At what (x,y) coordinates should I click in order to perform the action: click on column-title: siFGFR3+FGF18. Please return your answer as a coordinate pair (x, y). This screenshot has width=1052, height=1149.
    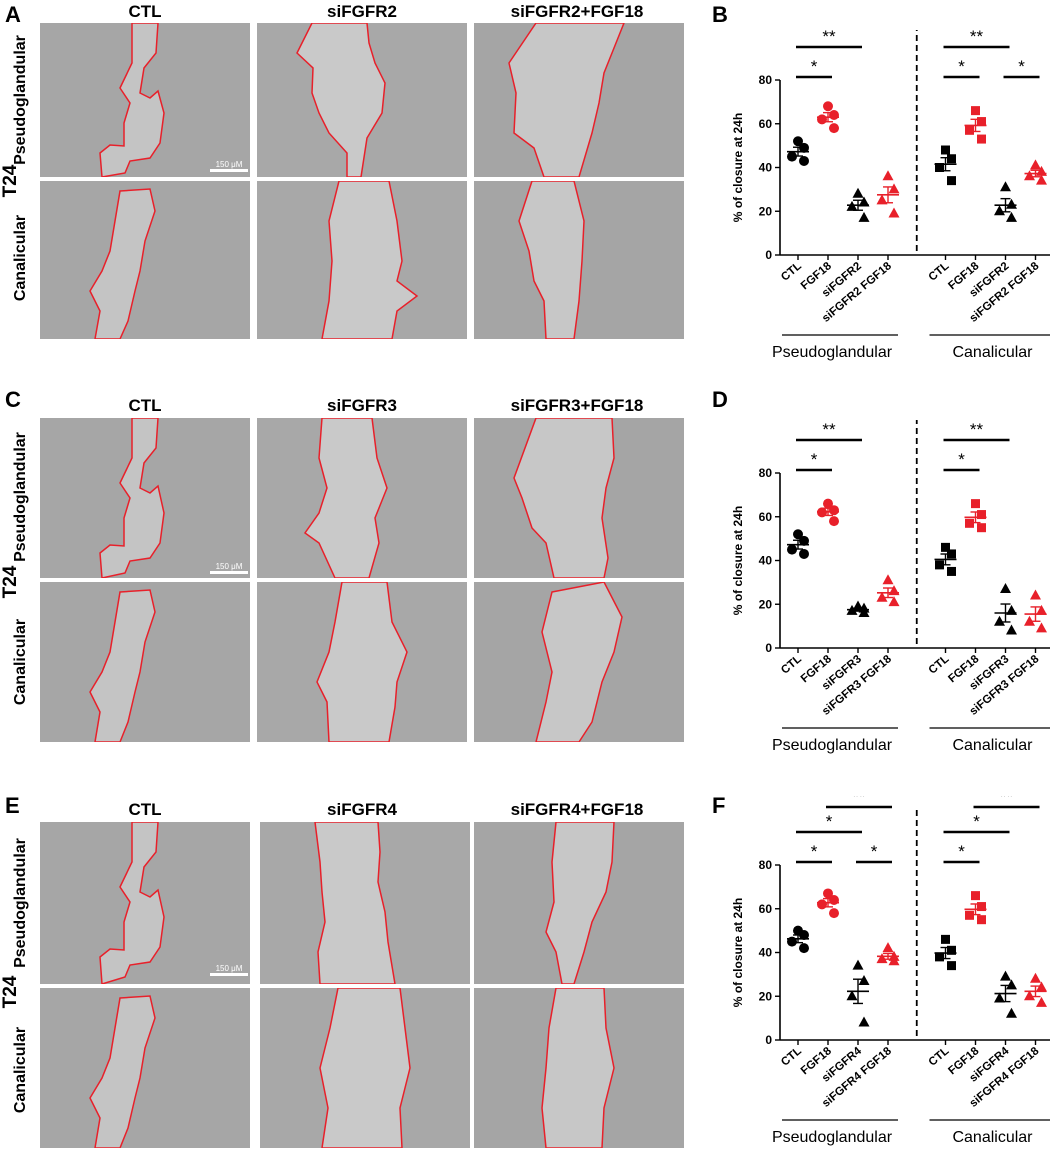
    Looking at the image, I should click on (577, 405).